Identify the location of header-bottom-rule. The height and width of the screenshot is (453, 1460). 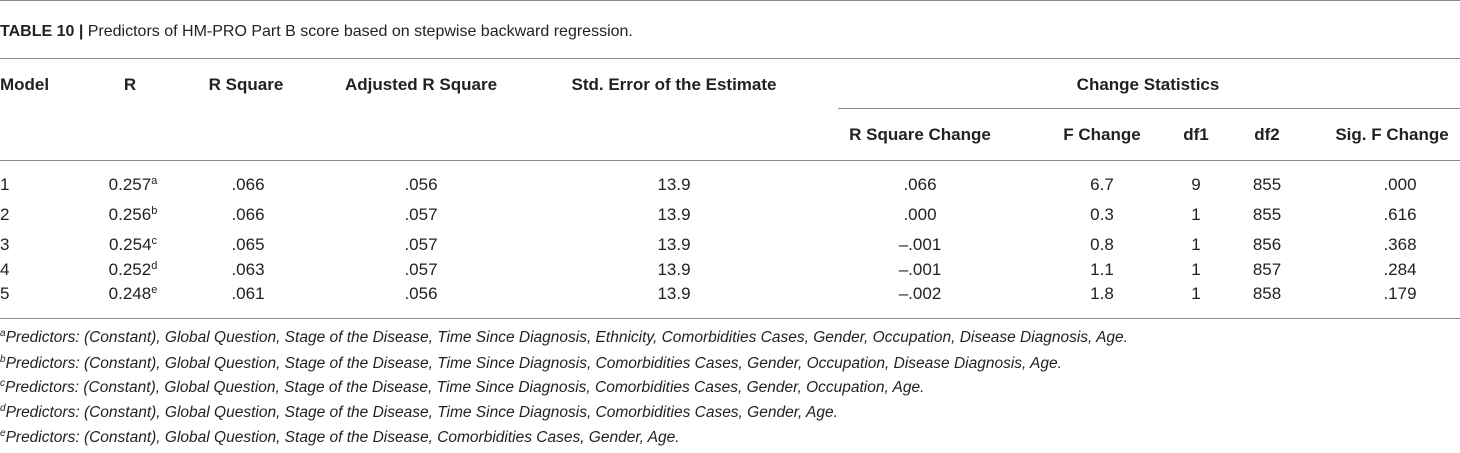
(730, 160).